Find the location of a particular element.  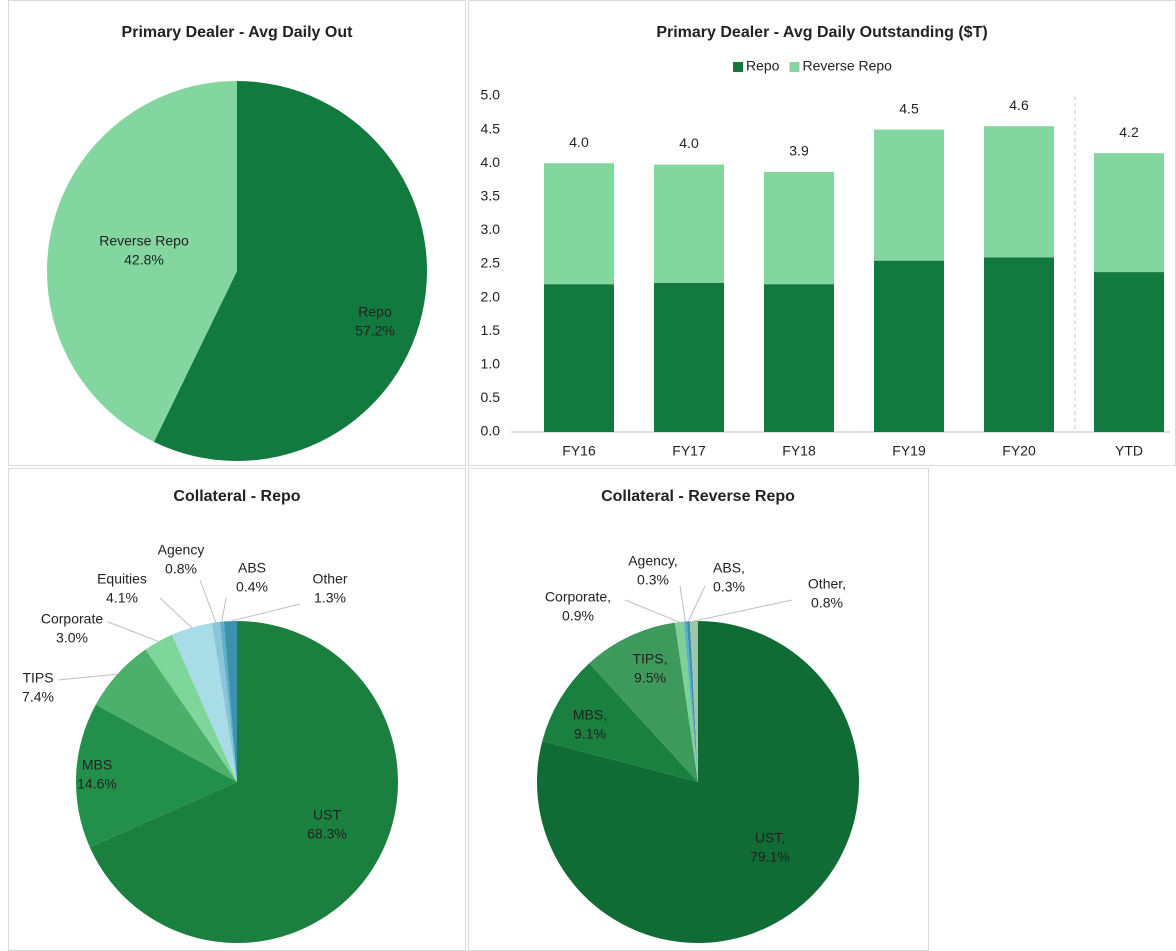

slice-value: 68.3% is located at coordinates (327, 834).